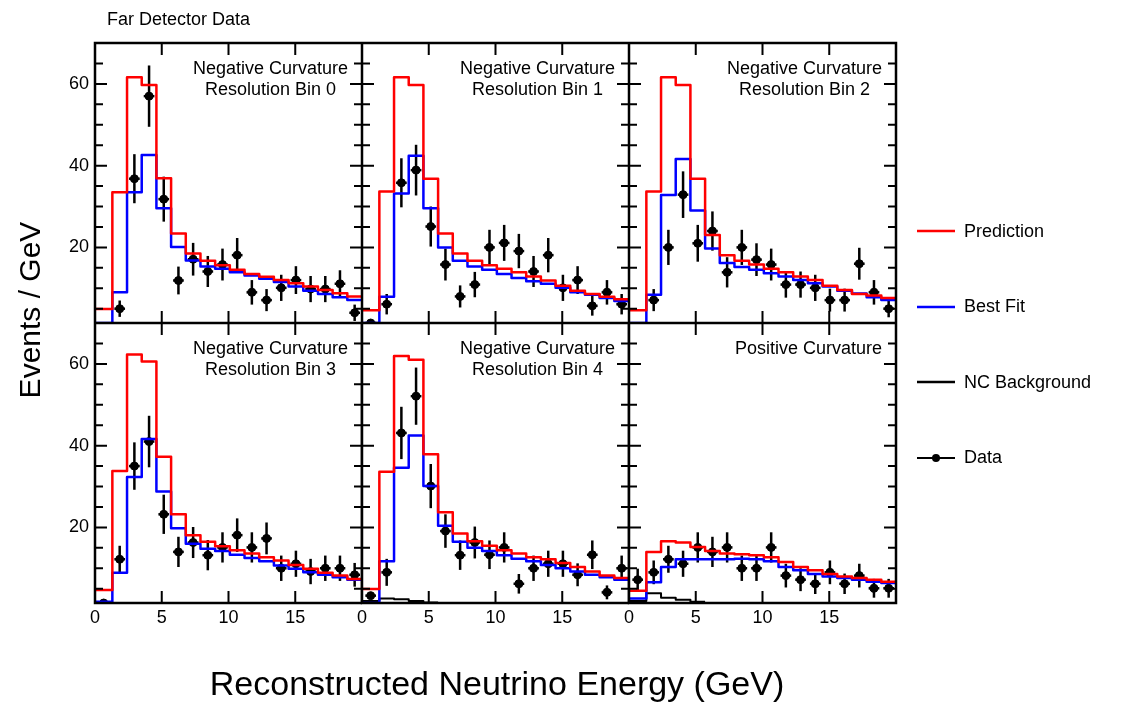 The image size is (1126, 703). What do you see at coordinates (537, 359) in the screenshot?
I see `annotation: Negative Curvature Resolution Bin 4` at bounding box center [537, 359].